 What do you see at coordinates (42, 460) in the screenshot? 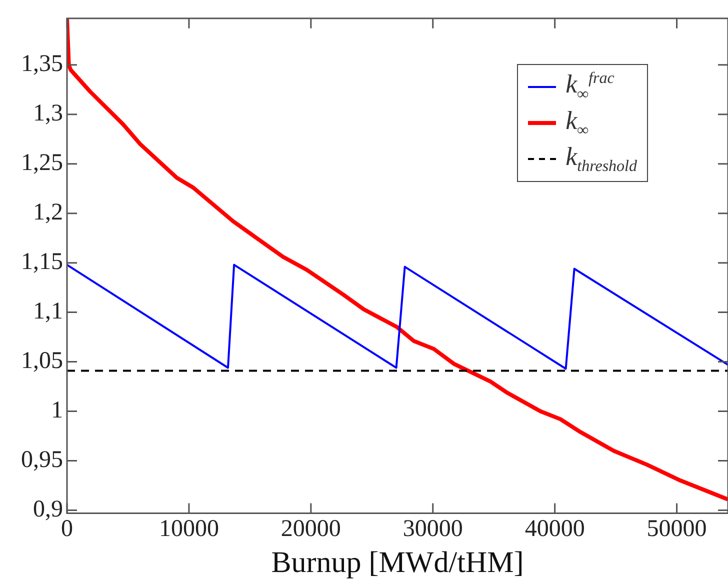
I see `y-tick-label: 0,95` at bounding box center [42, 460].